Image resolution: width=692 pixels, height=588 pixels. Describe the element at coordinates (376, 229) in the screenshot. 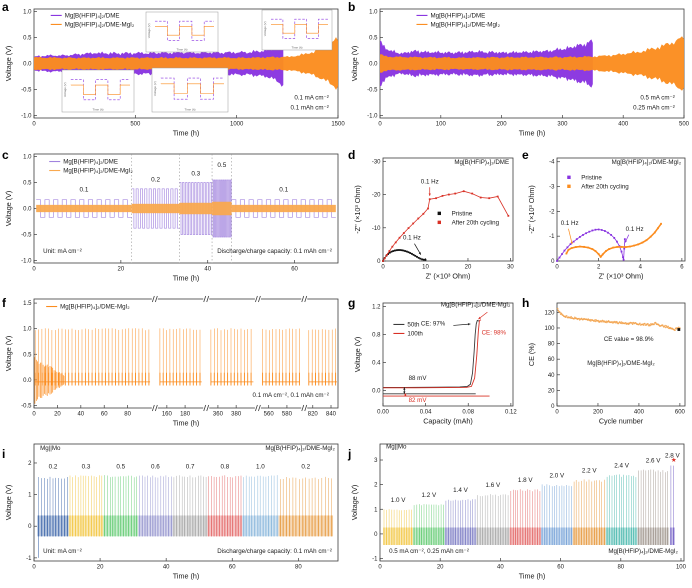

I see `y-tick-label: -10` at that location.